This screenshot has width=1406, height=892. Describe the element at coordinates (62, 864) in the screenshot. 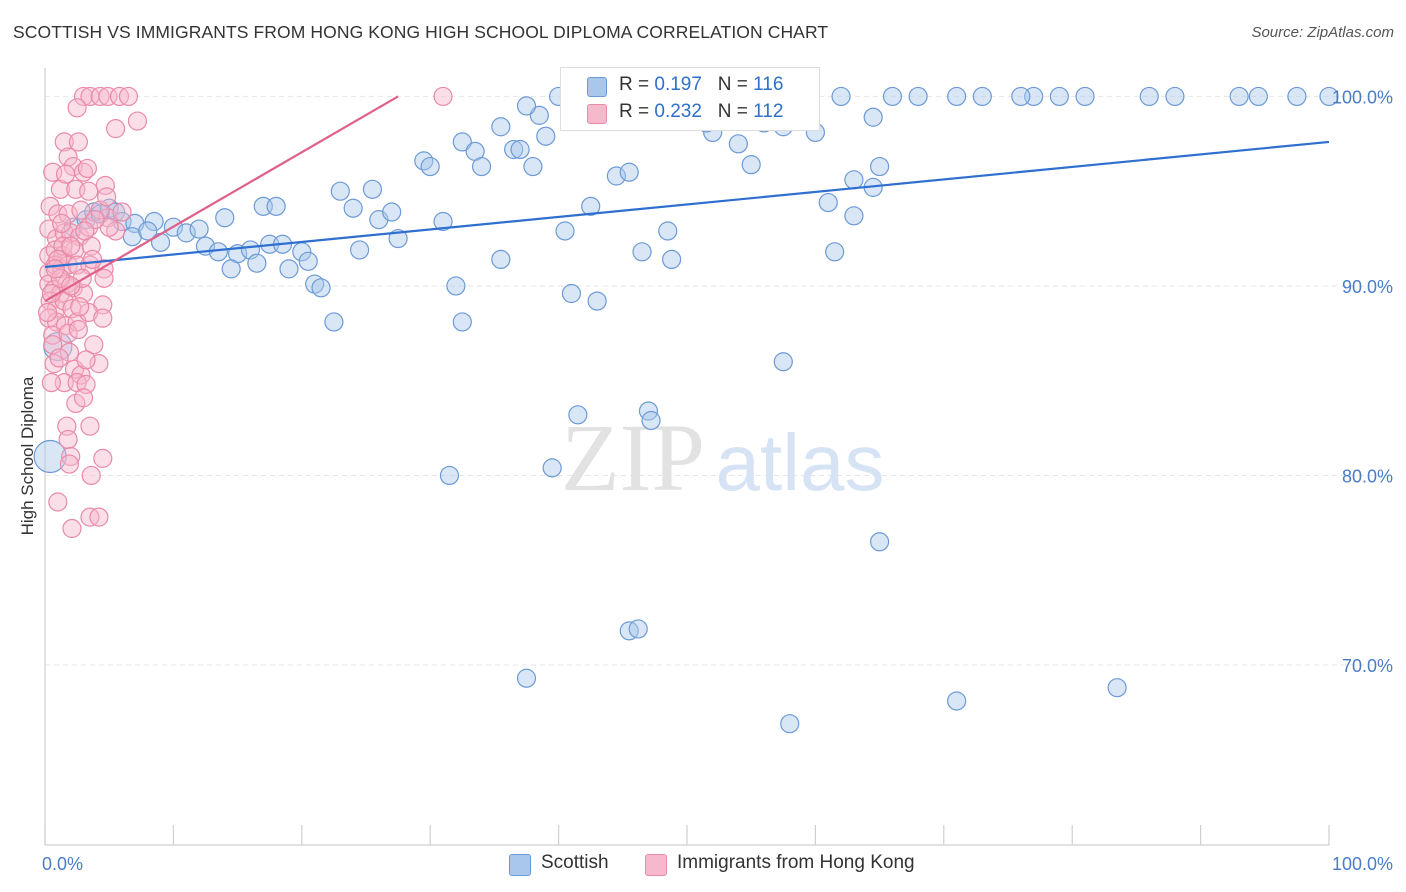

I see `x-tick-label: 0.0%` at that location.